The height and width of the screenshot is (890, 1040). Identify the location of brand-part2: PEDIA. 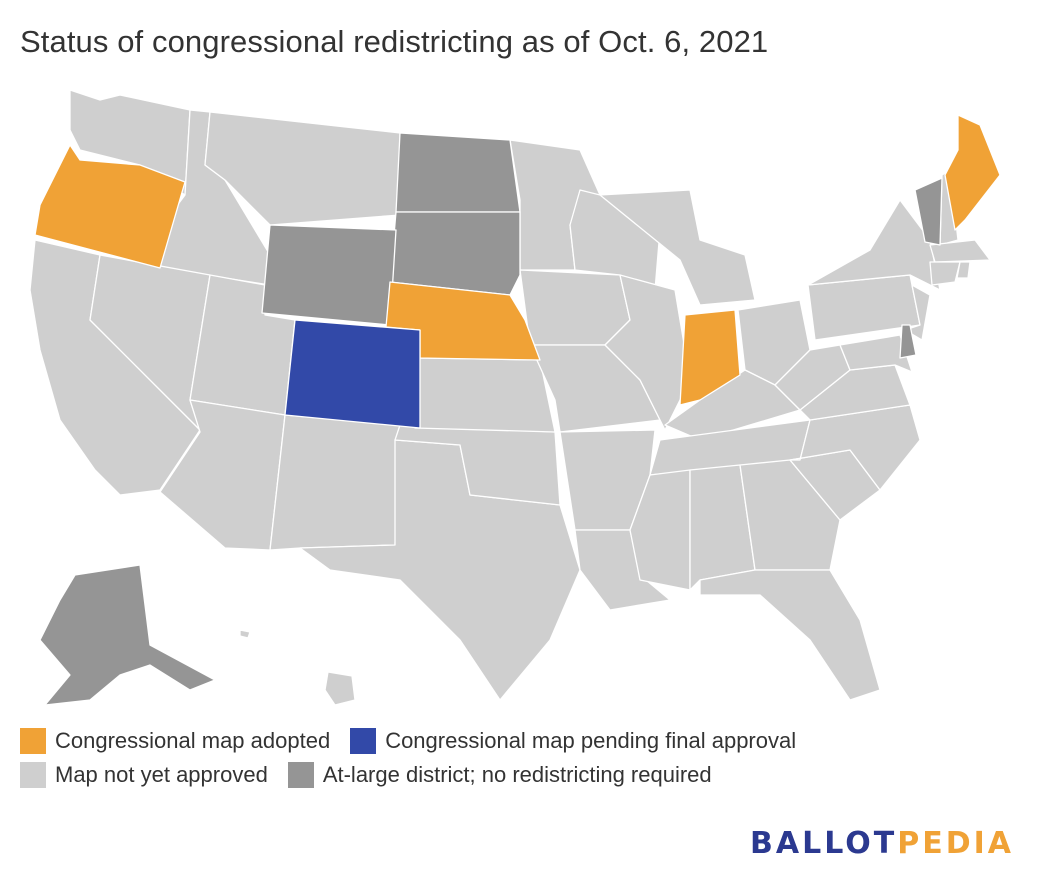
(955, 843).